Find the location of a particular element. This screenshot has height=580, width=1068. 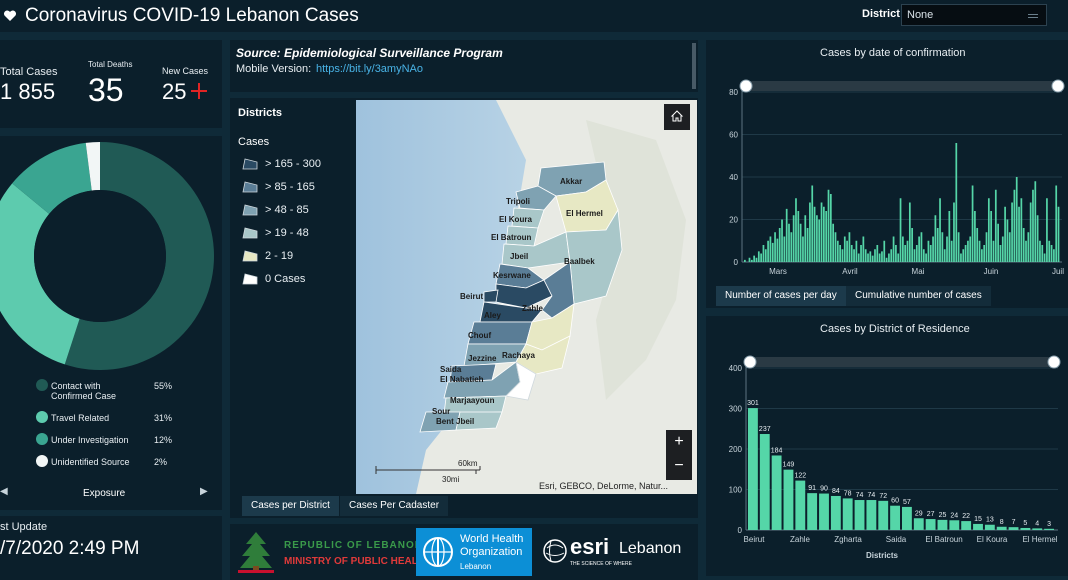

map-home-button is located at coordinates (677, 117).